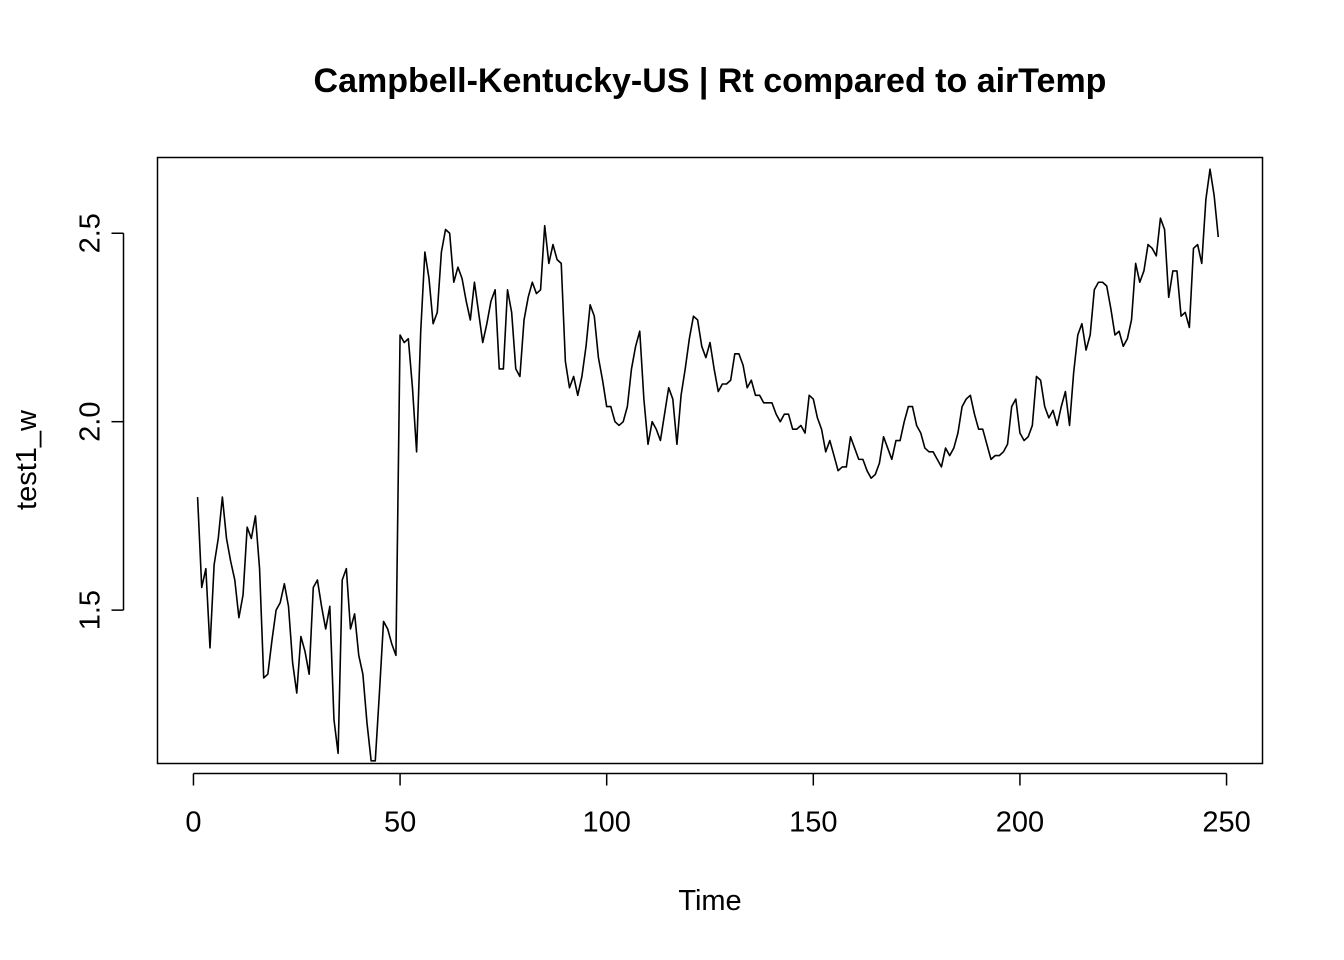  What do you see at coordinates (1226, 823) in the screenshot?
I see `x-tick-label: 250` at bounding box center [1226, 823].